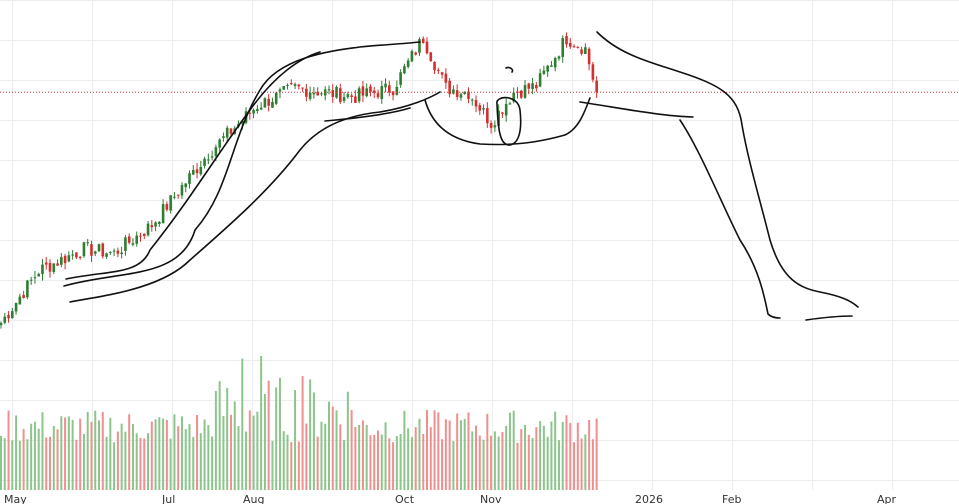 Image resolution: width=959 pixels, height=504 pixels. What do you see at coordinates (649, 498) in the screenshot?
I see `x-tick-label: 2026` at bounding box center [649, 498].